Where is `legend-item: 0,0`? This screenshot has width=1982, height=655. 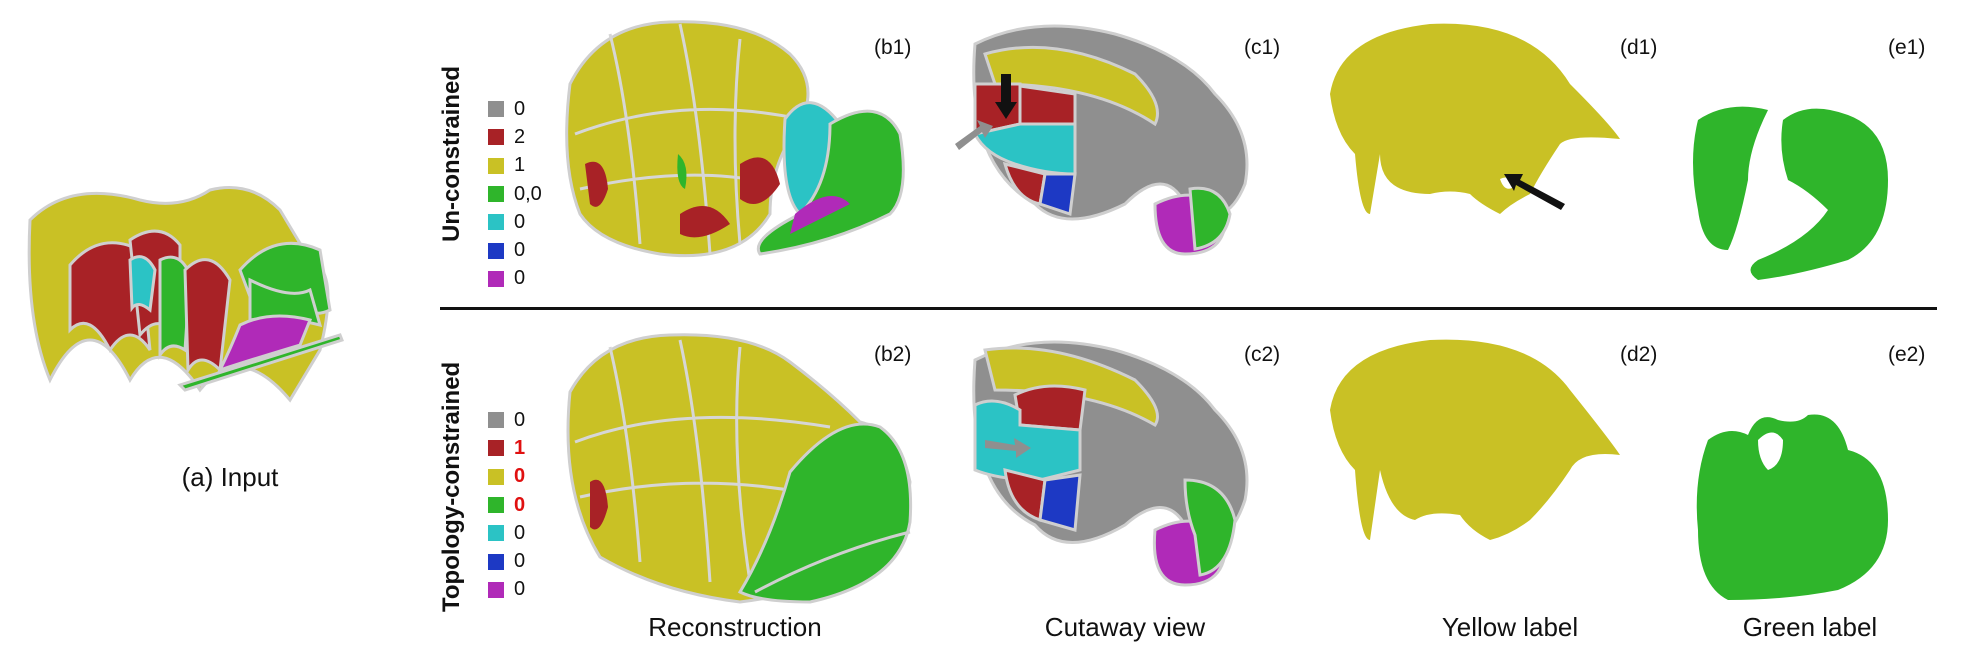
legend-item: 0,0 is located at coordinates (515, 194).